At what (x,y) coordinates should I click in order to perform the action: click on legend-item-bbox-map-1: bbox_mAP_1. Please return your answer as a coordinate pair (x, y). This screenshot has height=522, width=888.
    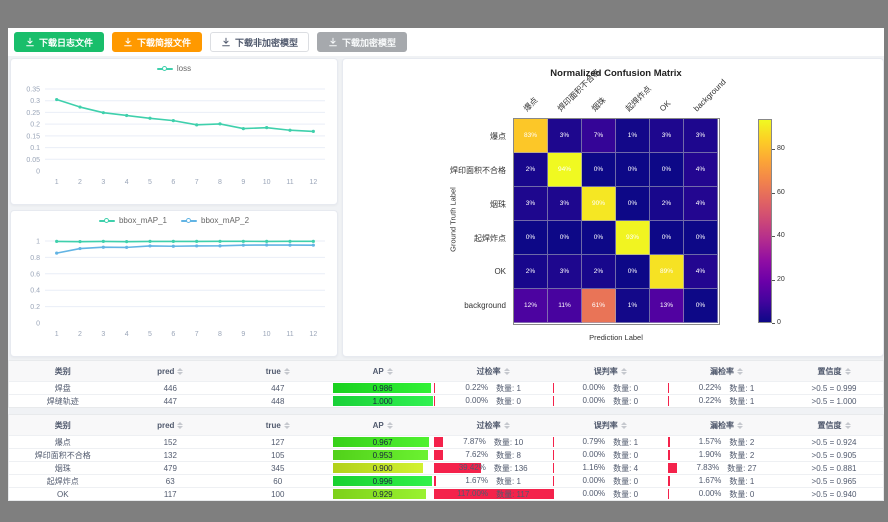
    Looking at the image, I should click on (132, 220).